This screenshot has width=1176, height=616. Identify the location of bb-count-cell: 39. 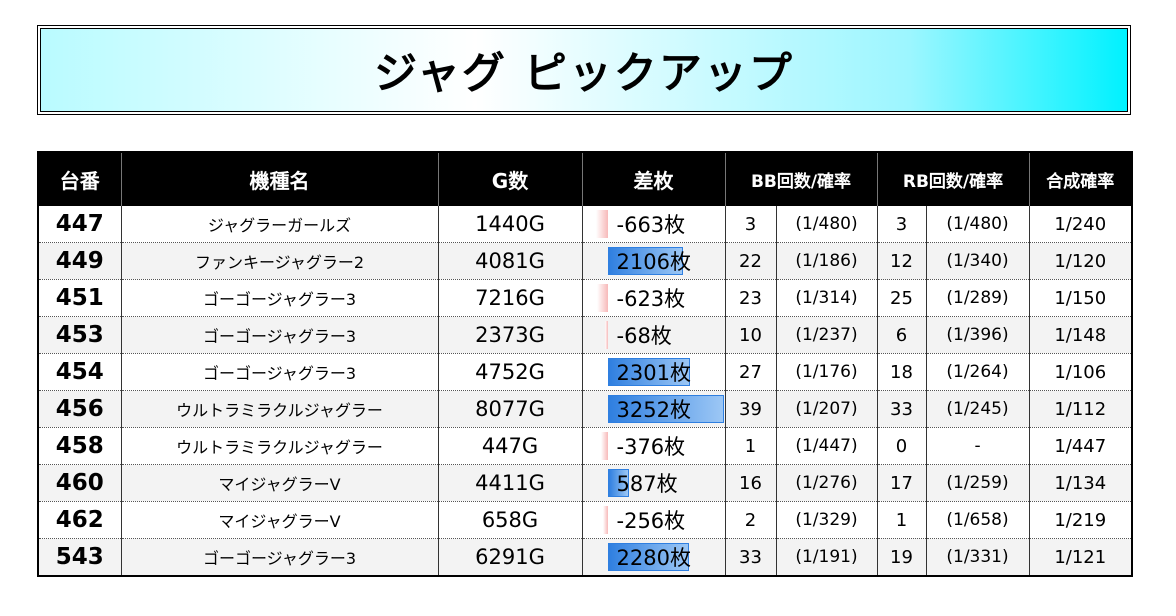
(751, 409).